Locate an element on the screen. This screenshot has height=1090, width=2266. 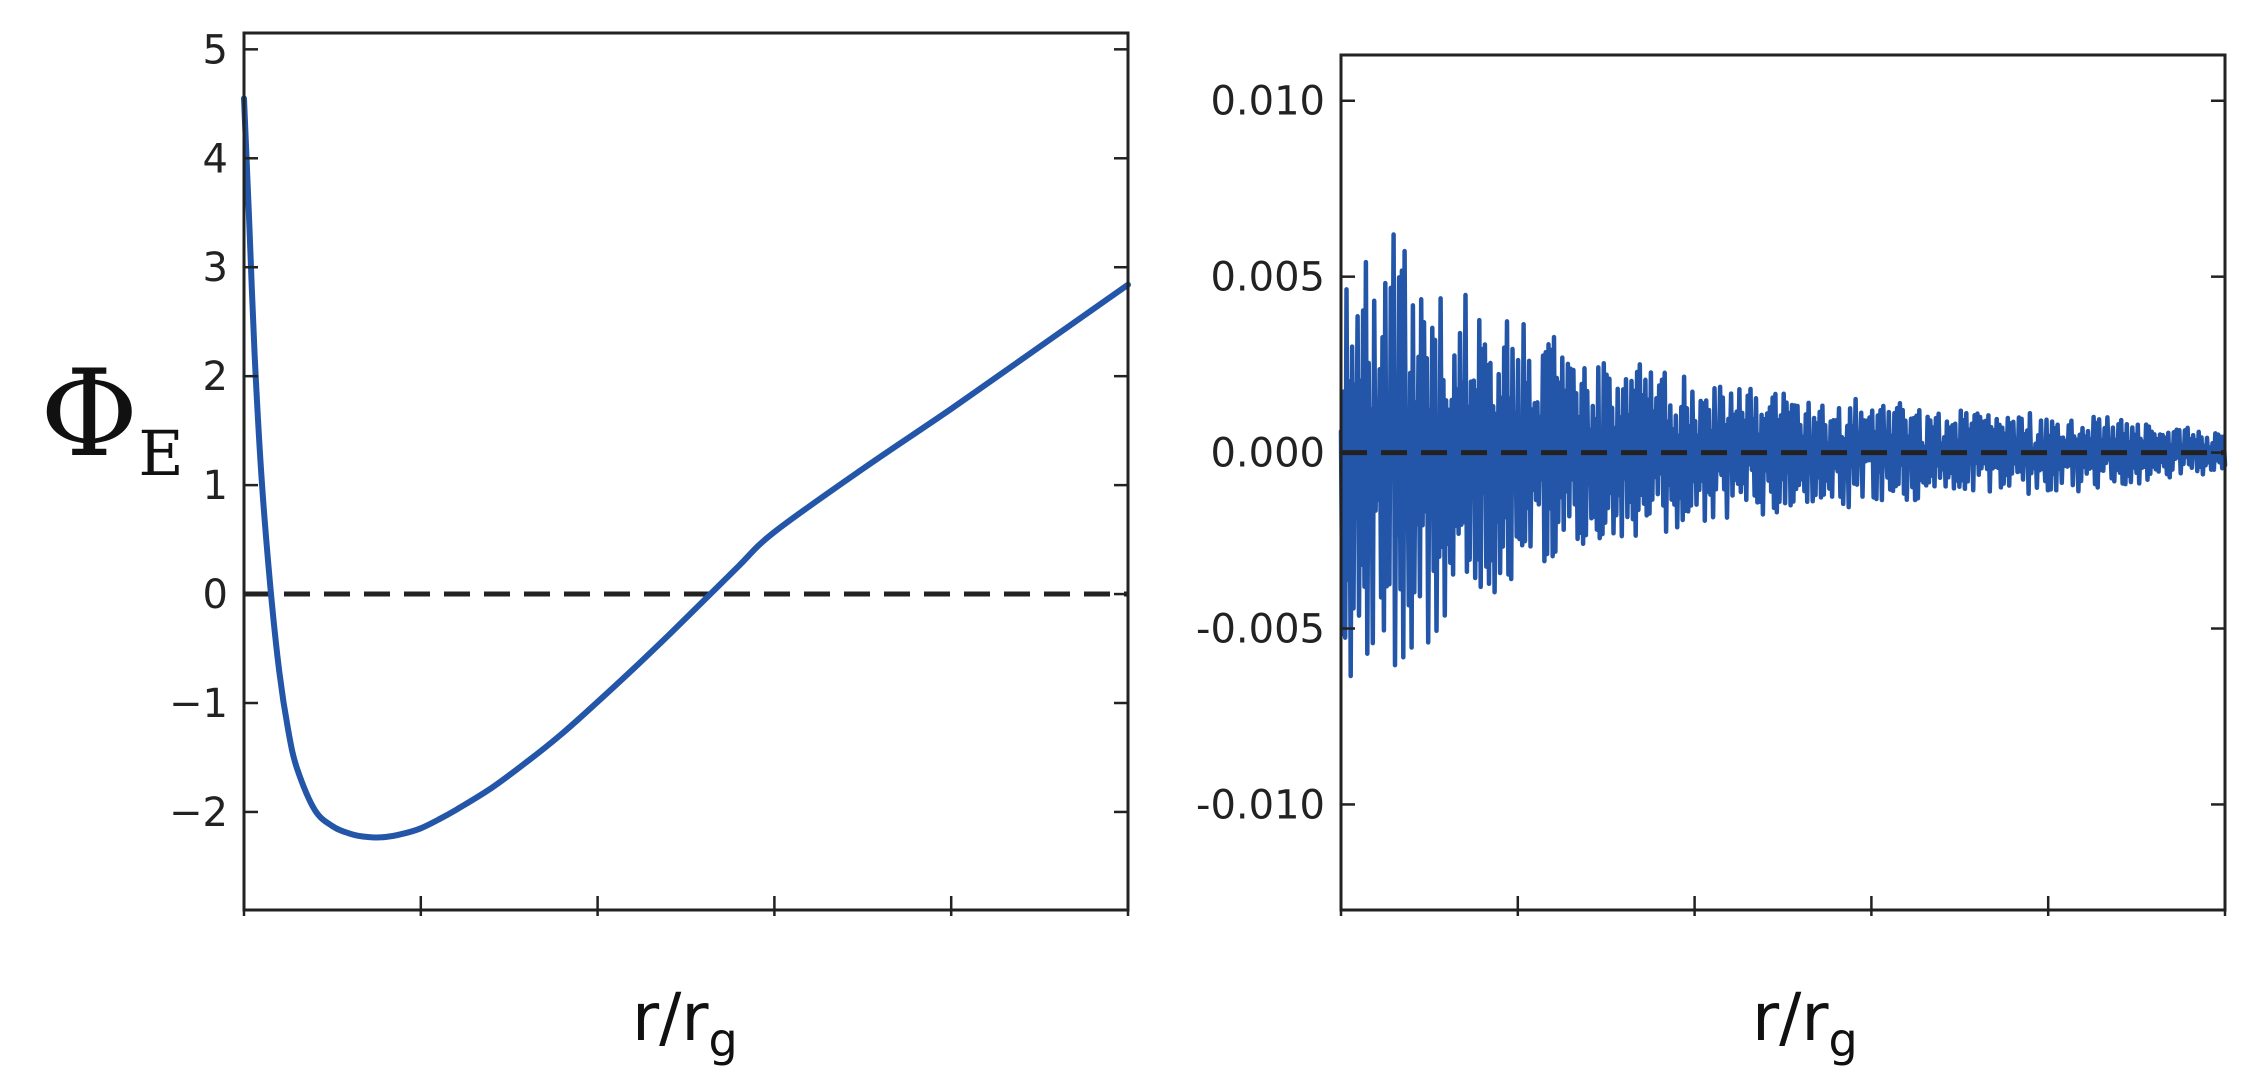
left-ytick-label: −1 is located at coordinates (198, 704).